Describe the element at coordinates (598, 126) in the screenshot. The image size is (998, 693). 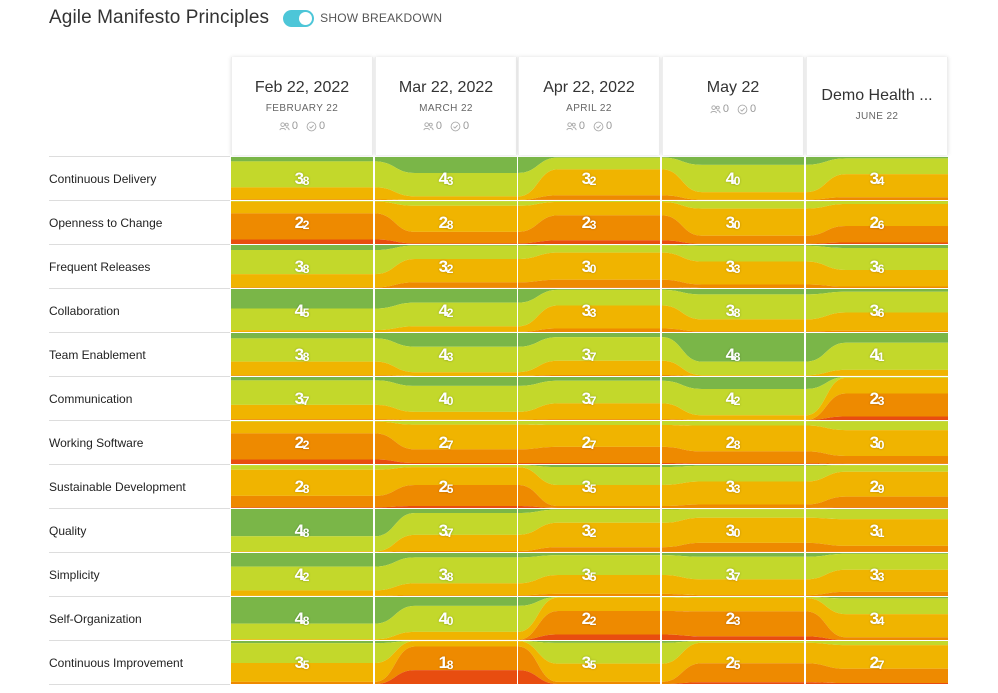
I see `check-circle-icon` at that location.